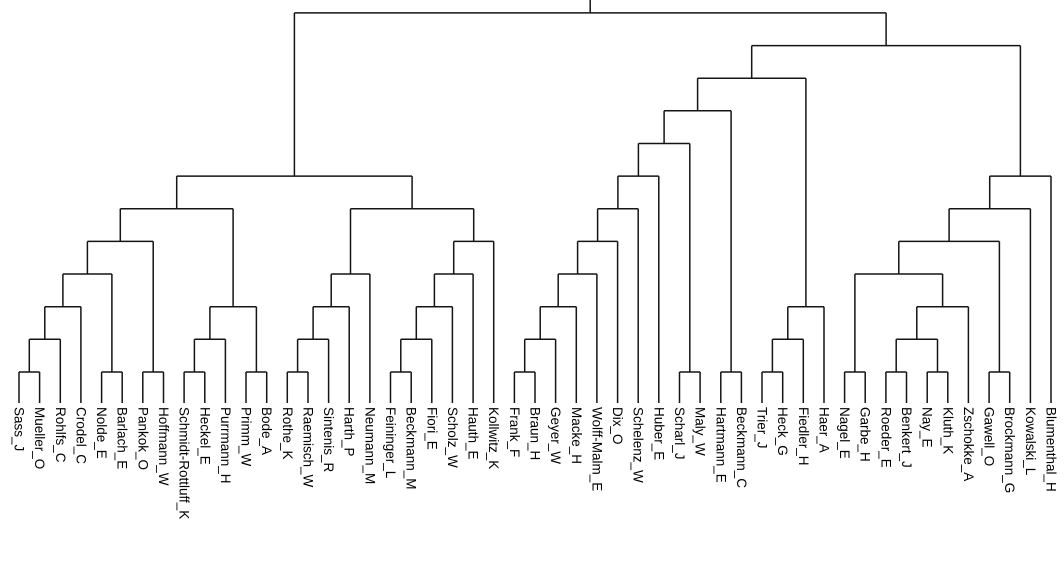 This screenshot has height=562, width=1064. Describe the element at coordinates (411, 448) in the screenshot. I see `leaf-label-Beckmann_M: Beckmann_M` at that location.